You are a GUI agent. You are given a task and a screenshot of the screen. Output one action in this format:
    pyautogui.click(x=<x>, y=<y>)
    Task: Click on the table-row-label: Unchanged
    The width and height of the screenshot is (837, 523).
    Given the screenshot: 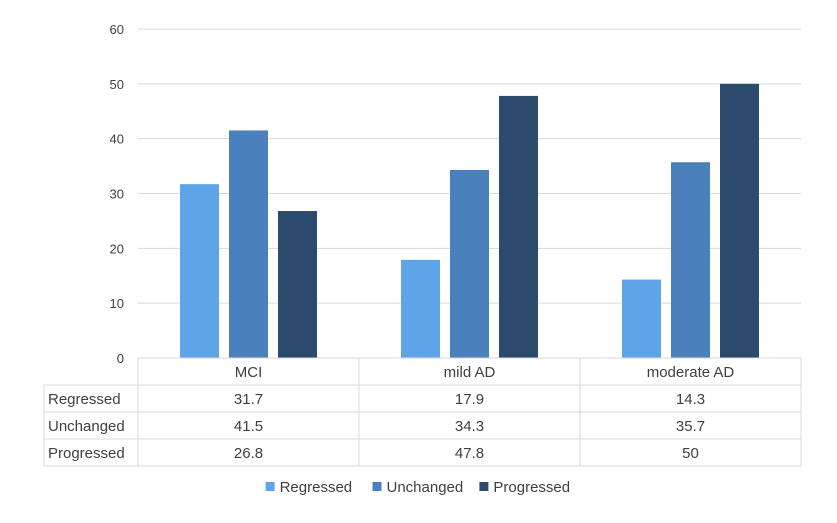 What is the action you would take?
    pyautogui.click(x=86, y=426)
    